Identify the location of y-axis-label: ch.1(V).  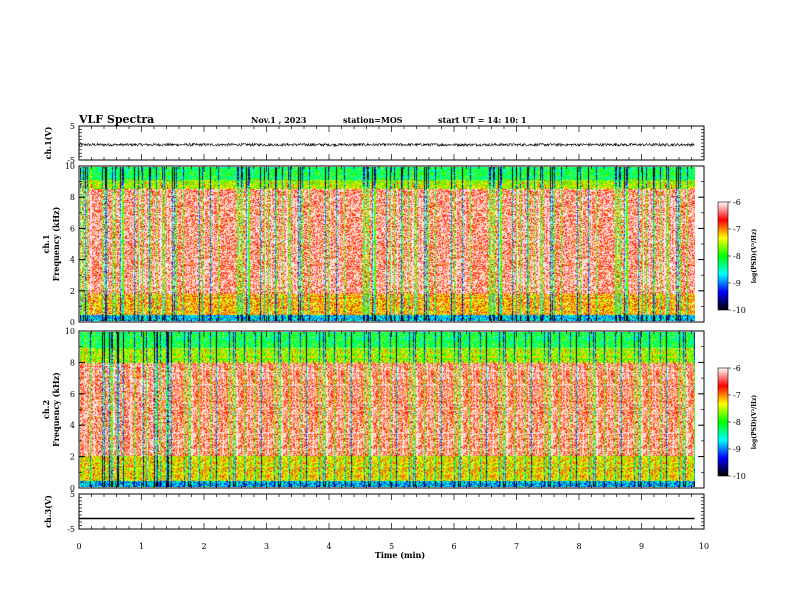
(48, 142).